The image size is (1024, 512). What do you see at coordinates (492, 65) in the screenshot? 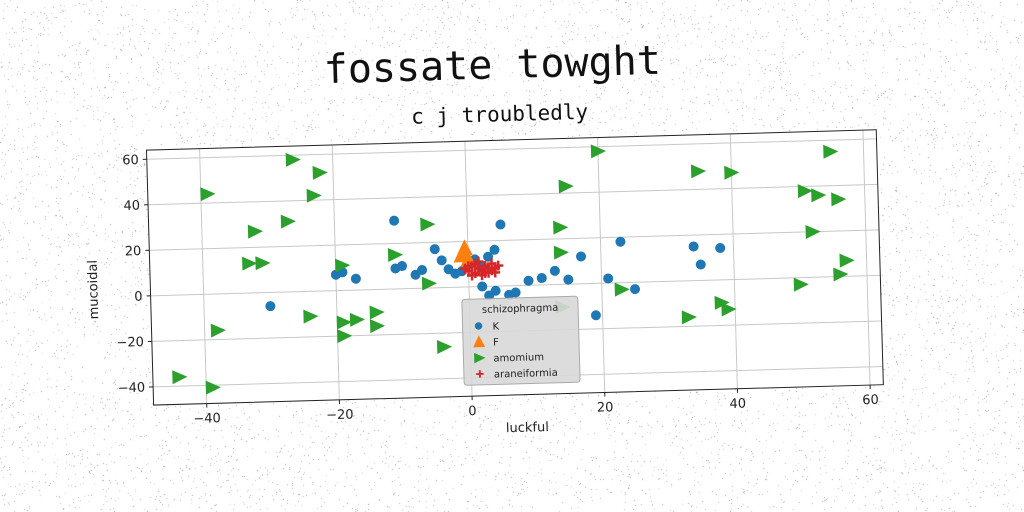
I see `chart-title: fossate towght` at bounding box center [492, 65].